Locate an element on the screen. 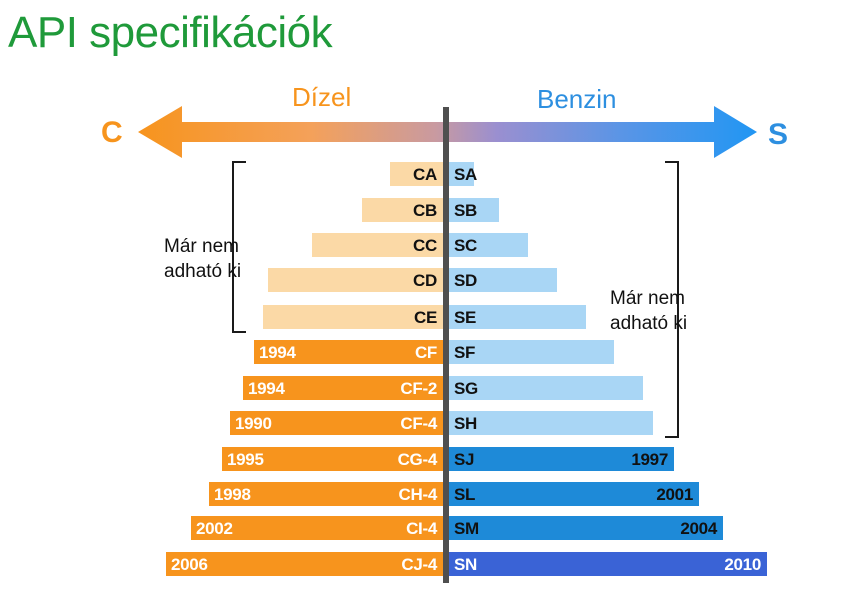 The height and width of the screenshot is (592, 860). petrol-bar: SB is located at coordinates (474, 210).